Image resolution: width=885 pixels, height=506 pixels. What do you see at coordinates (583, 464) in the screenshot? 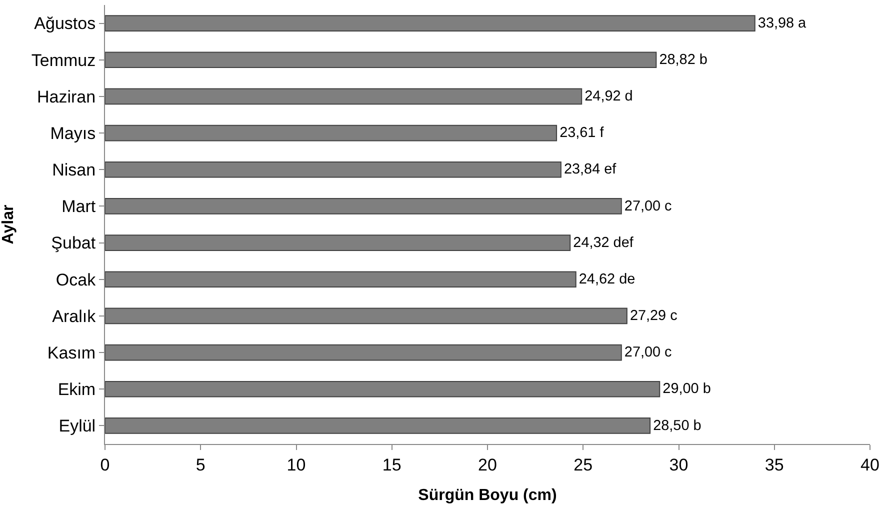
I see `x-tick-label: 25` at bounding box center [583, 464].